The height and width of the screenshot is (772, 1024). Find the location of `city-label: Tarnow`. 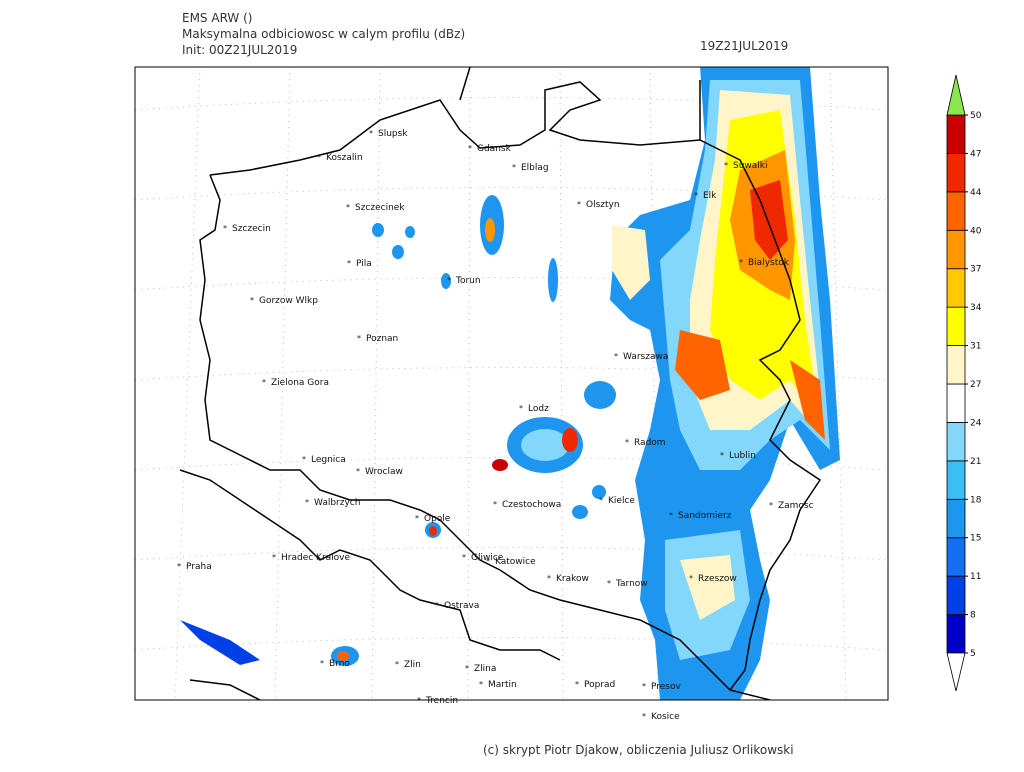

city-label: Tarnow is located at coordinates (631, 584).